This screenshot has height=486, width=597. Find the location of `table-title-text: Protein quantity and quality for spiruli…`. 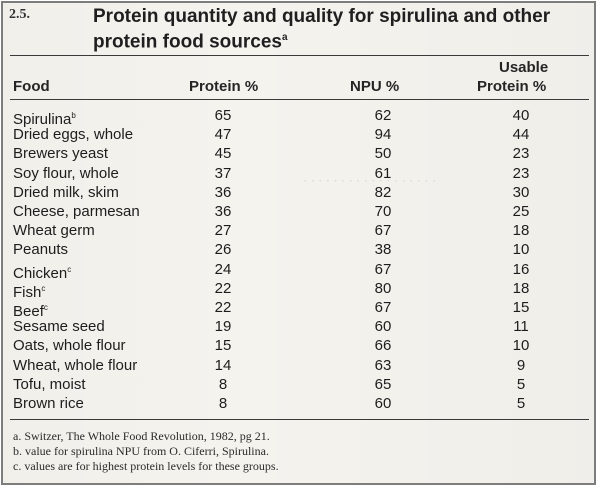

table-title-text: Protein quantity and quality for spiruli… is located at coordinates (322, 29).